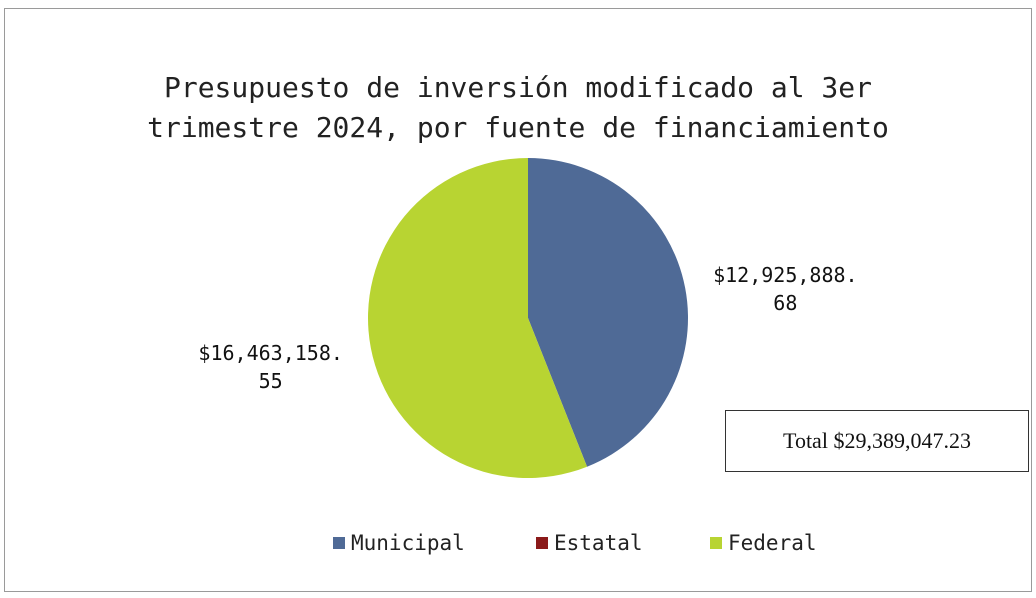 This screenshot has height=598, width=1036. What do you see at coordinates (785, 288) in the screenshot?
I see `data-label: $12,925,888.68` at bounding box center [785, 288].